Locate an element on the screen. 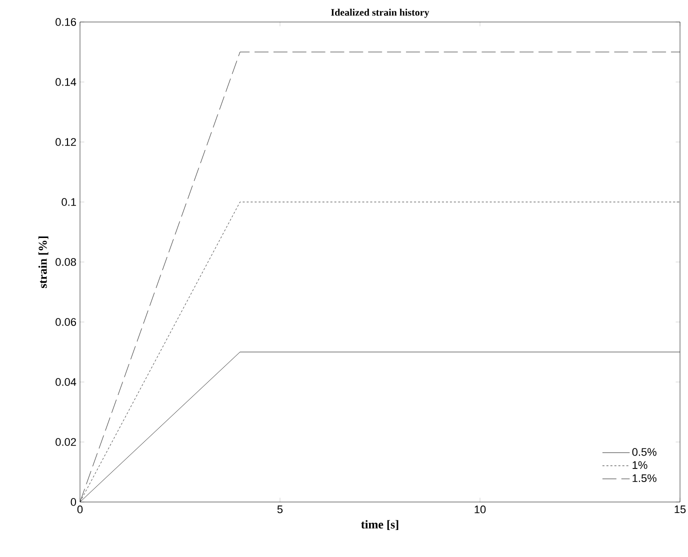  y-tick-label: 0 is located at coordinates (73, 502).